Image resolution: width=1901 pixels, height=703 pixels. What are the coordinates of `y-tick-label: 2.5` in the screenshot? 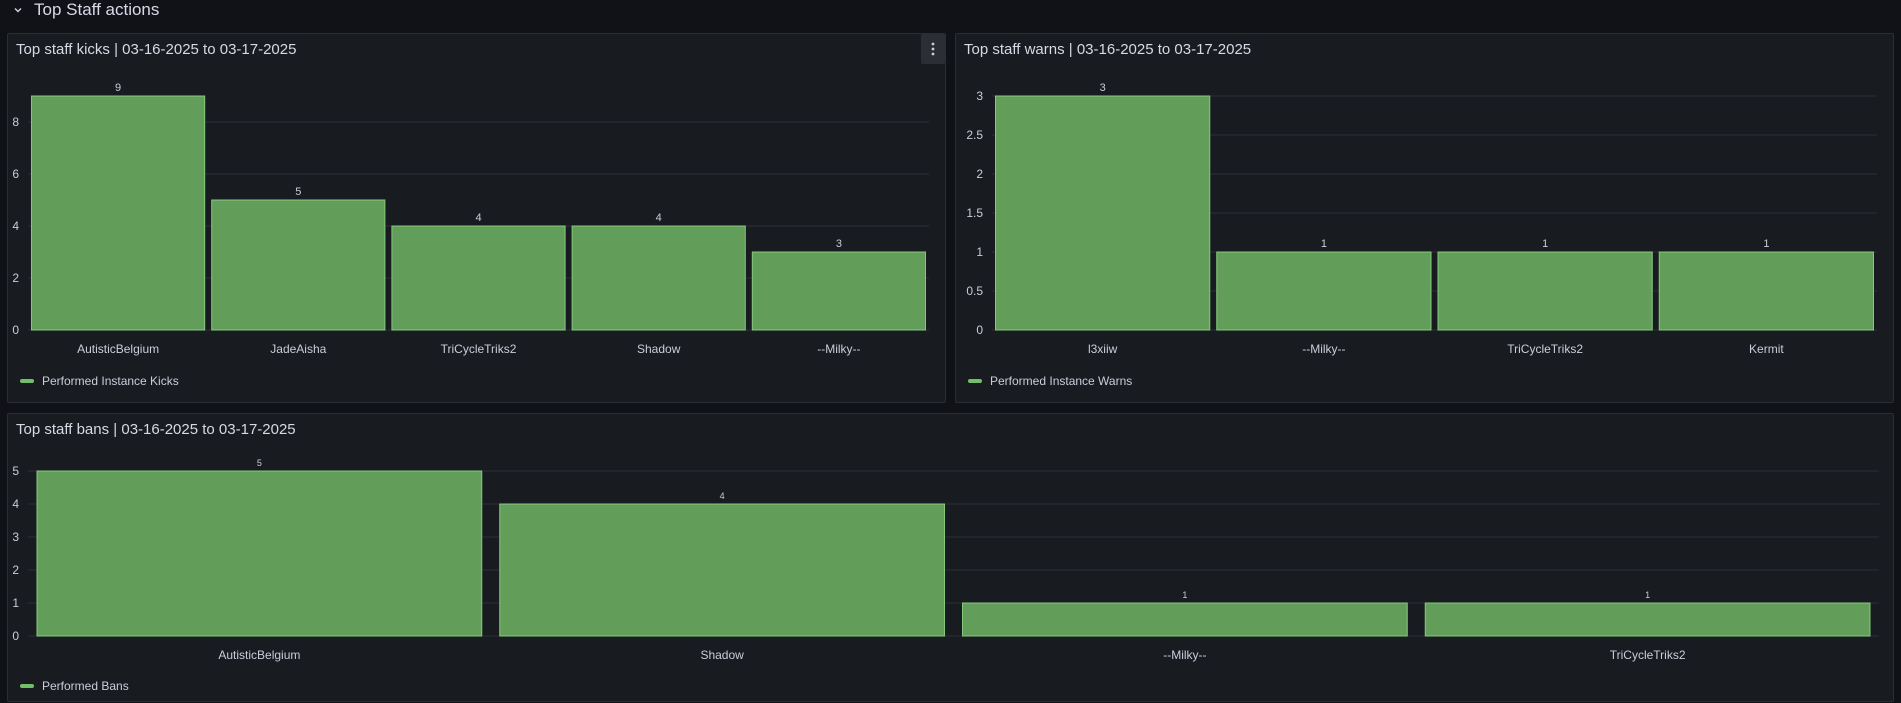 It's located at (974, 135).